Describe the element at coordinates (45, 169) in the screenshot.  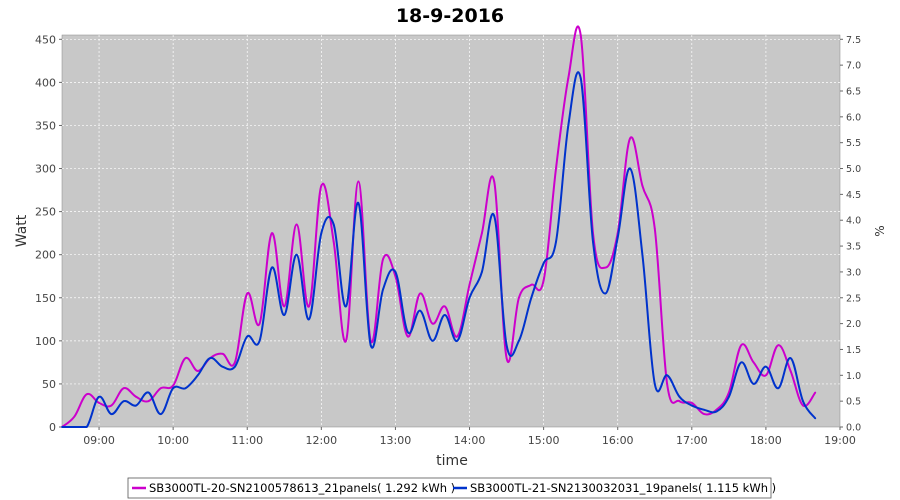
I see `y-tick-label: 300` at that location.